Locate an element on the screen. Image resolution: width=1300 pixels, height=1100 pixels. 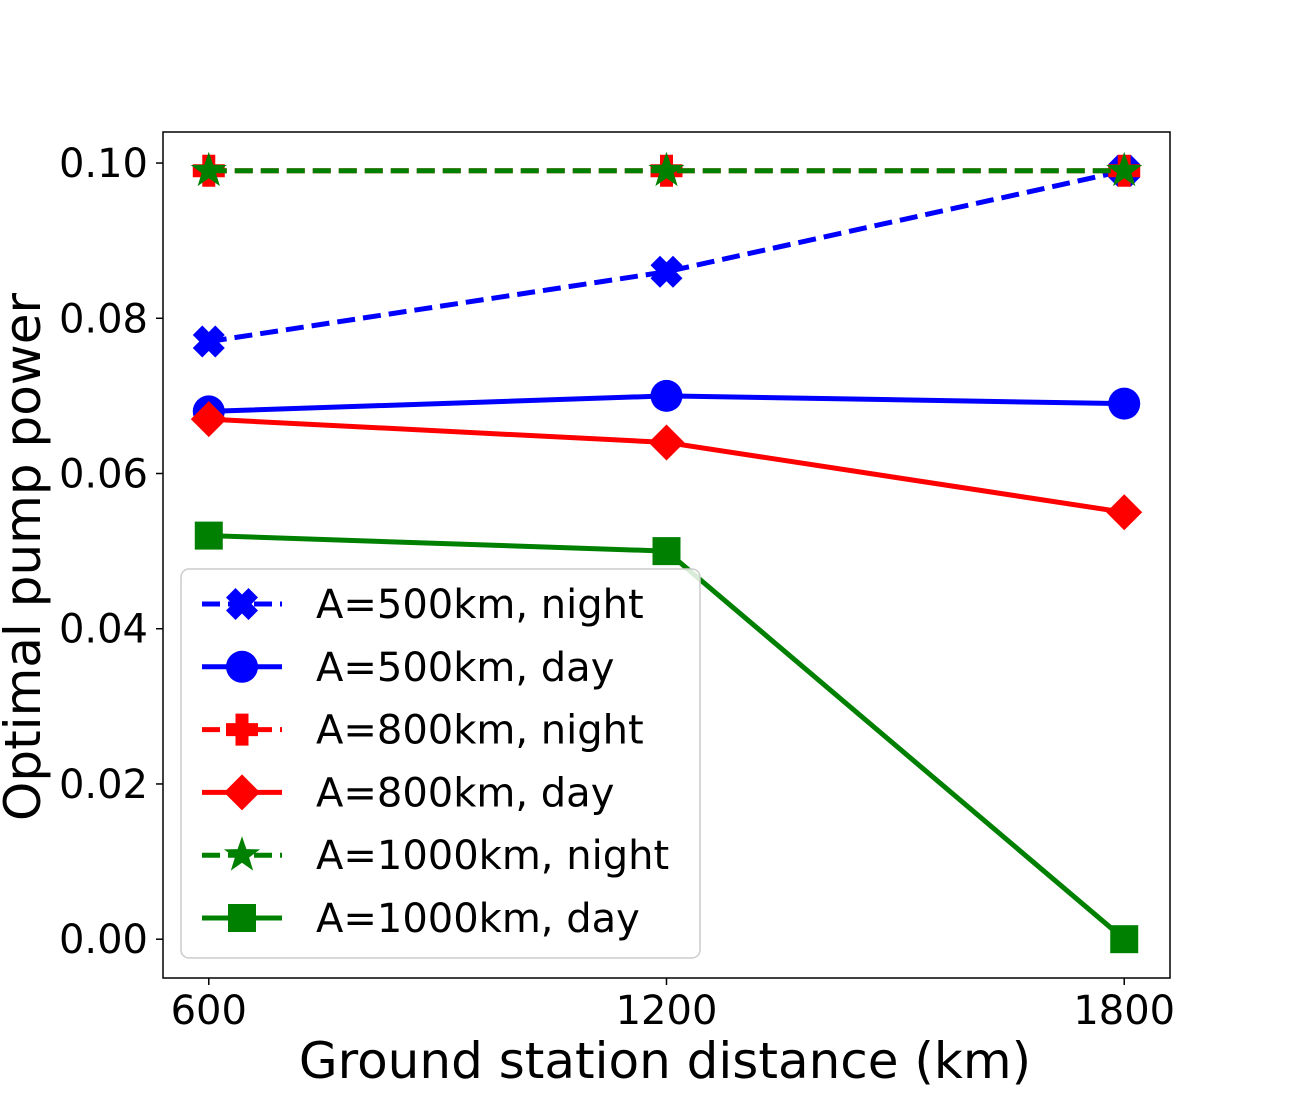
y-tick-label: 0.08 is located at coordinates (103, 319).